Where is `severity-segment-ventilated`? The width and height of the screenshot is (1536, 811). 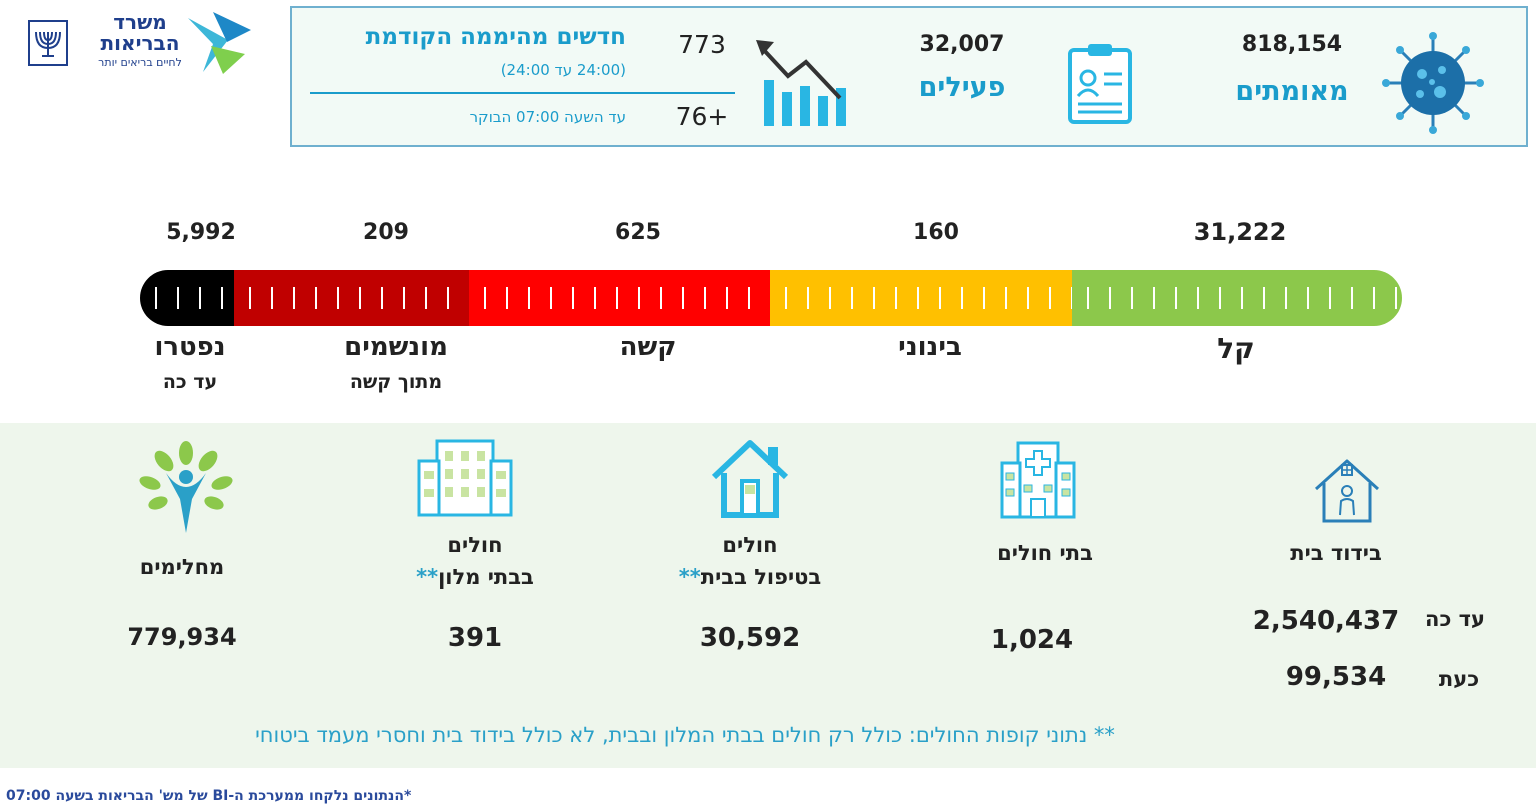
severity-segment-ventilated is located at coordinates (351, 298).